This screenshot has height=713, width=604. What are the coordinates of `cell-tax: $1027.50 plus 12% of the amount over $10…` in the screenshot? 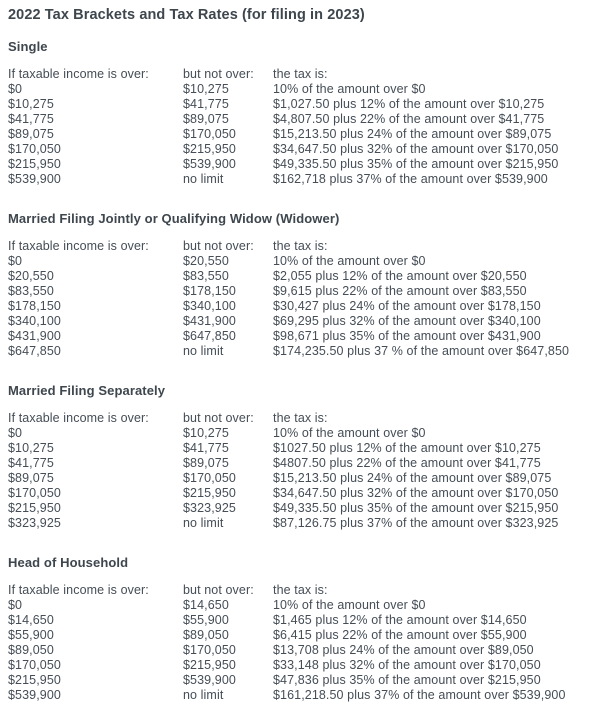 It's located at (407, 448).